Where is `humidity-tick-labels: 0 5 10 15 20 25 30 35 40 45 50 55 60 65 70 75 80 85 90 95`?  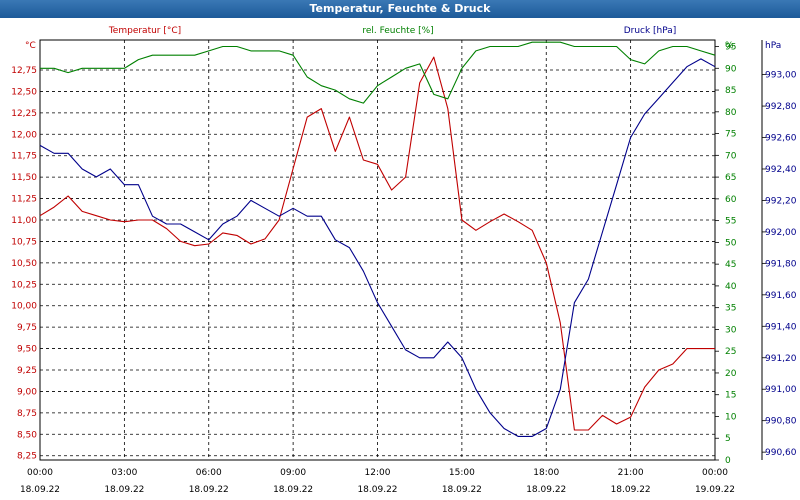 humidity-tick-labels: 0 5 10 15 20 25 30 35 40 45 50 55 60 65 70 75 80 85 90 95 is located at coordinates (726, 254).